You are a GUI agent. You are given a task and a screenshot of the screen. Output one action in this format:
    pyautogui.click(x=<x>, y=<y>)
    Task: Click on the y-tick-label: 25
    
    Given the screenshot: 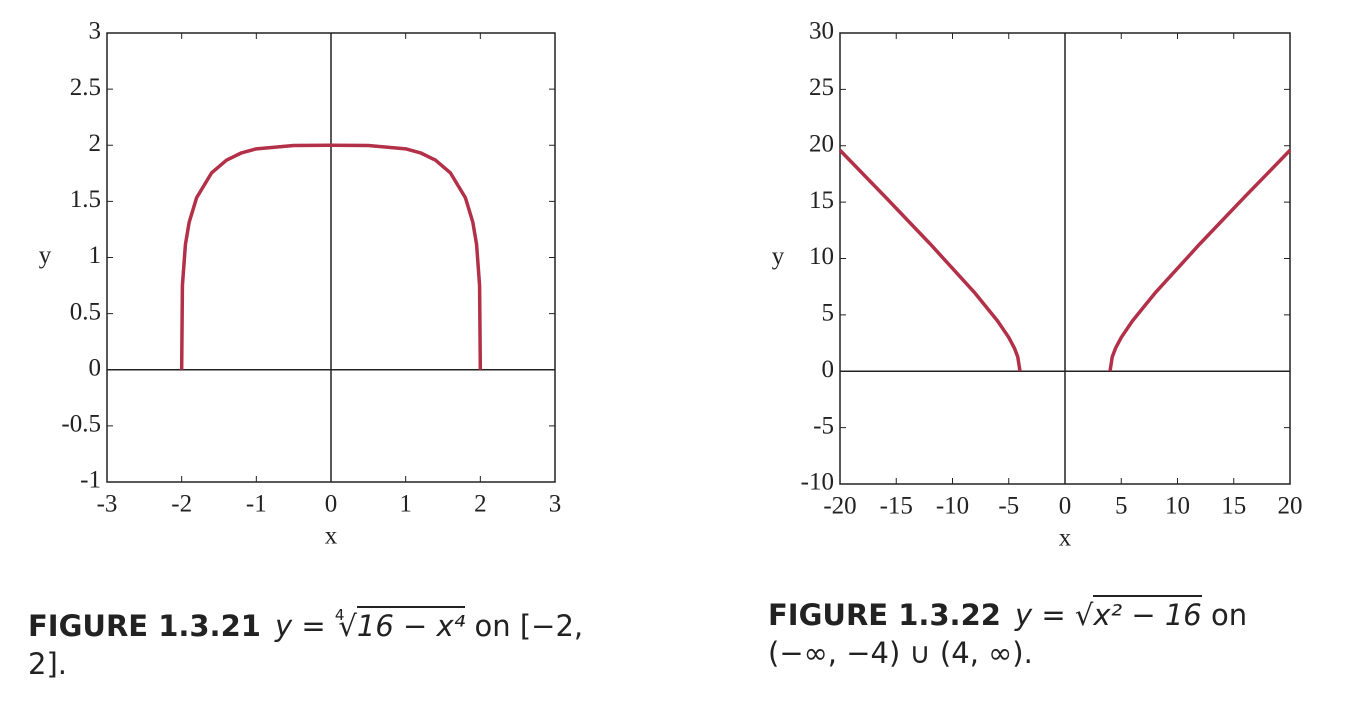 What is the action you would take?
    pyautogui.click(x=821, y=87)
    